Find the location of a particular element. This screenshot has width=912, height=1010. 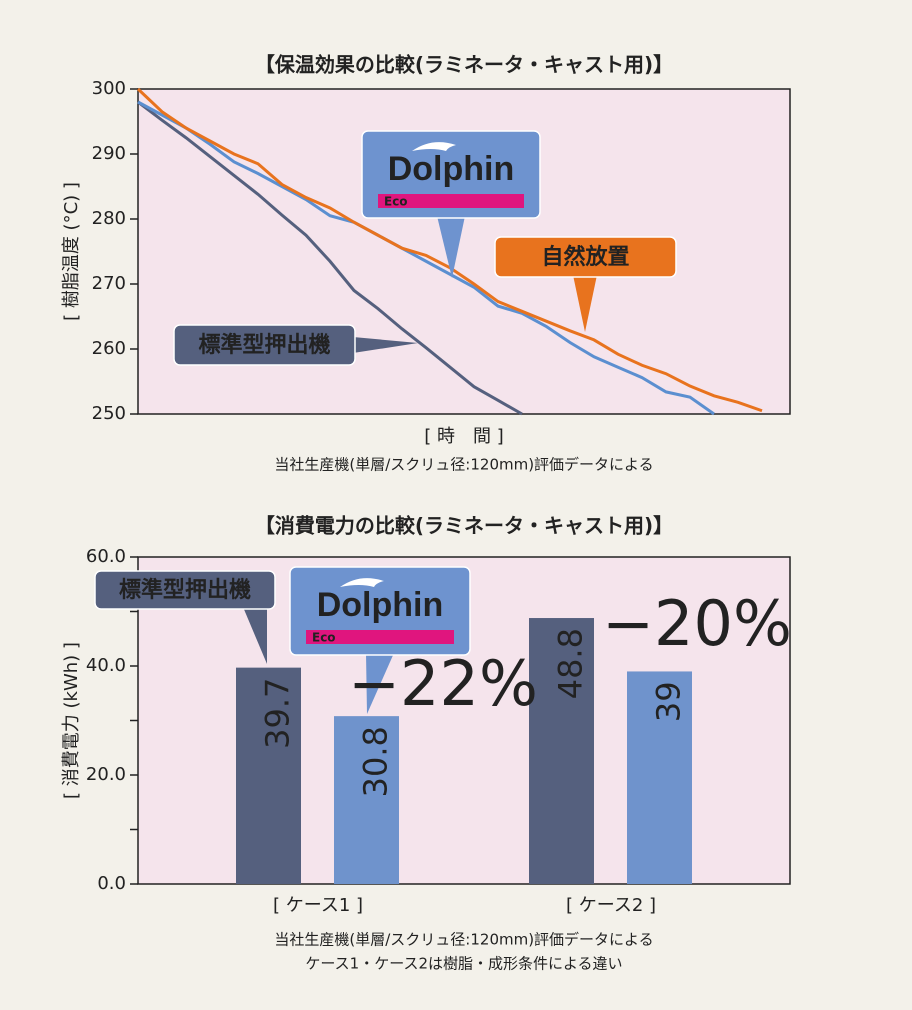

x-tick-label: [ ケース2 ] is located at coordinates (611, 905).